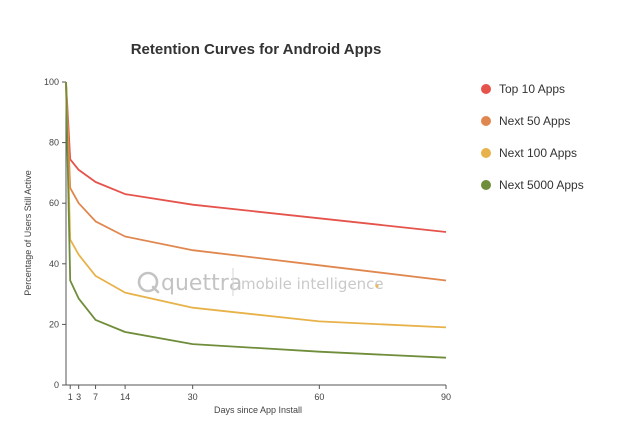 This screenshot has height=427, width=621. What do you see at coordinates (377, 286) in the screenshot?
I see `watermark-dot` at bounding box center [377, 286].